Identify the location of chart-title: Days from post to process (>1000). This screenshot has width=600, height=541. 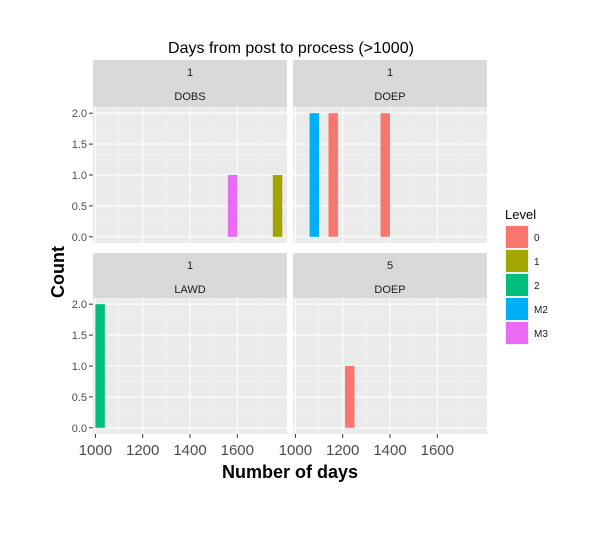
(291, 48).